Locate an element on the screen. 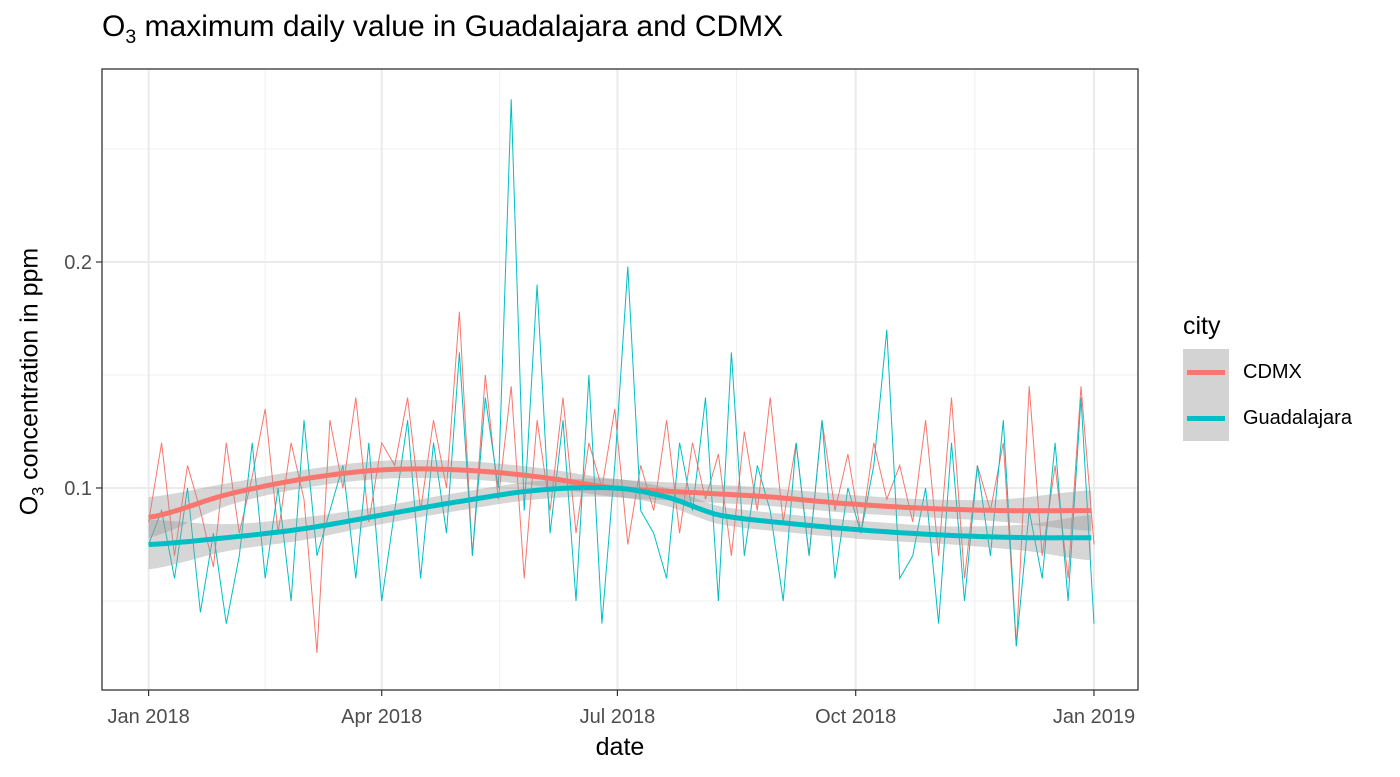 This screenshot has height=777, width=1400. x-tick-label: Jan 2018 is located at coordinates (148, 717).